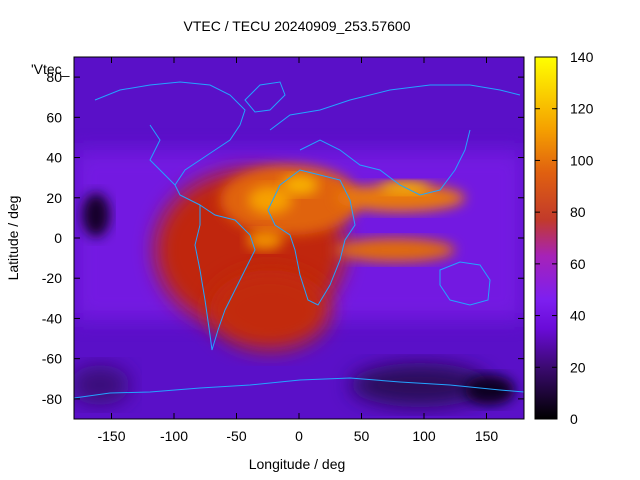 This screenshot has width=640, height=480. I want to click on y-tick-label: 40, so click(54, 158).